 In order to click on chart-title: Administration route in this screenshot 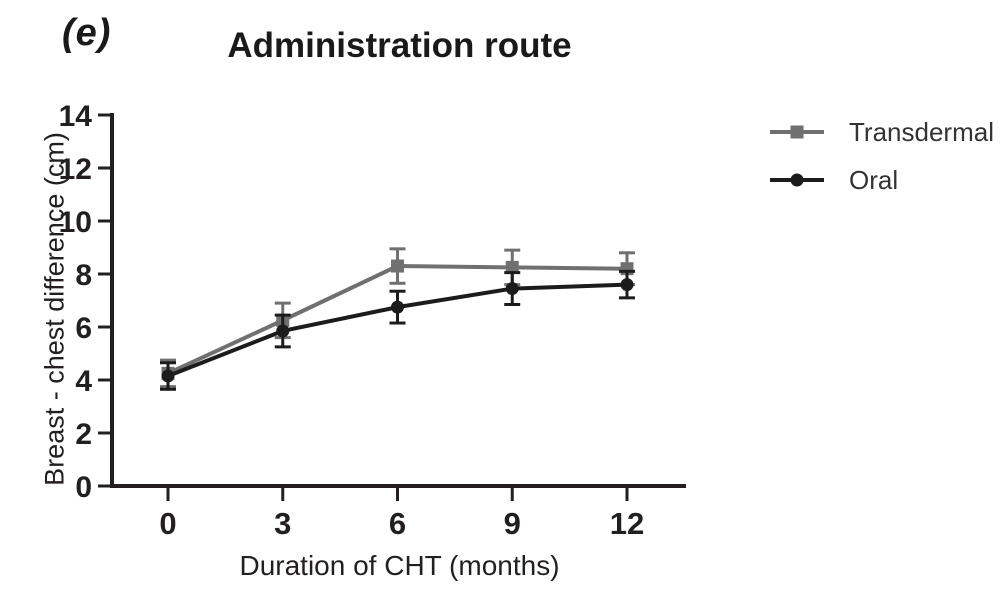, I will do `click(399, 45)`.